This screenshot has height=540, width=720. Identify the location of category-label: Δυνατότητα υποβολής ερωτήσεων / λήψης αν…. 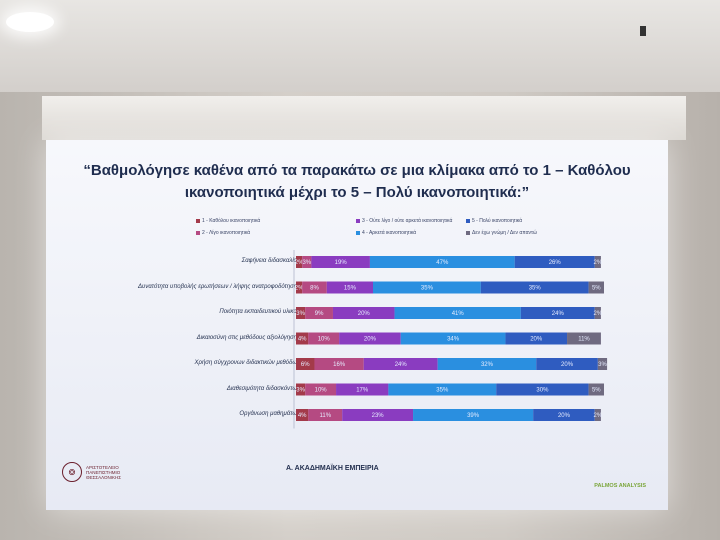
(219, 286).